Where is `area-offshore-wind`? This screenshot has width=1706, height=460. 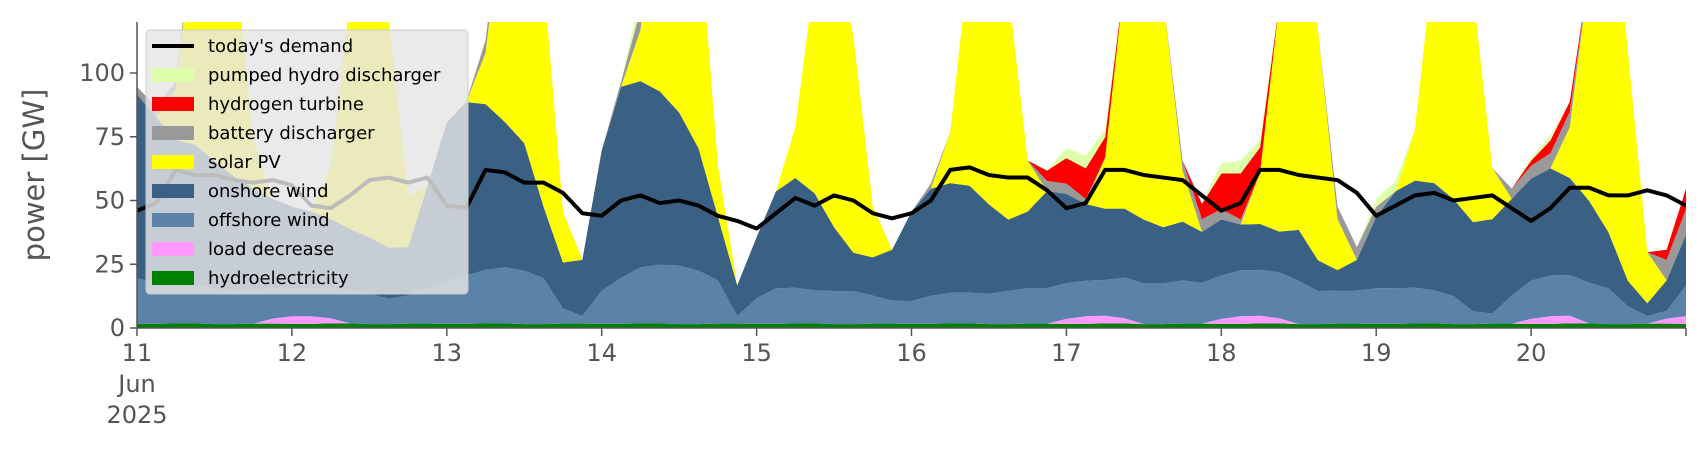
area-offshore-wind is located at coordinates (911, 294).